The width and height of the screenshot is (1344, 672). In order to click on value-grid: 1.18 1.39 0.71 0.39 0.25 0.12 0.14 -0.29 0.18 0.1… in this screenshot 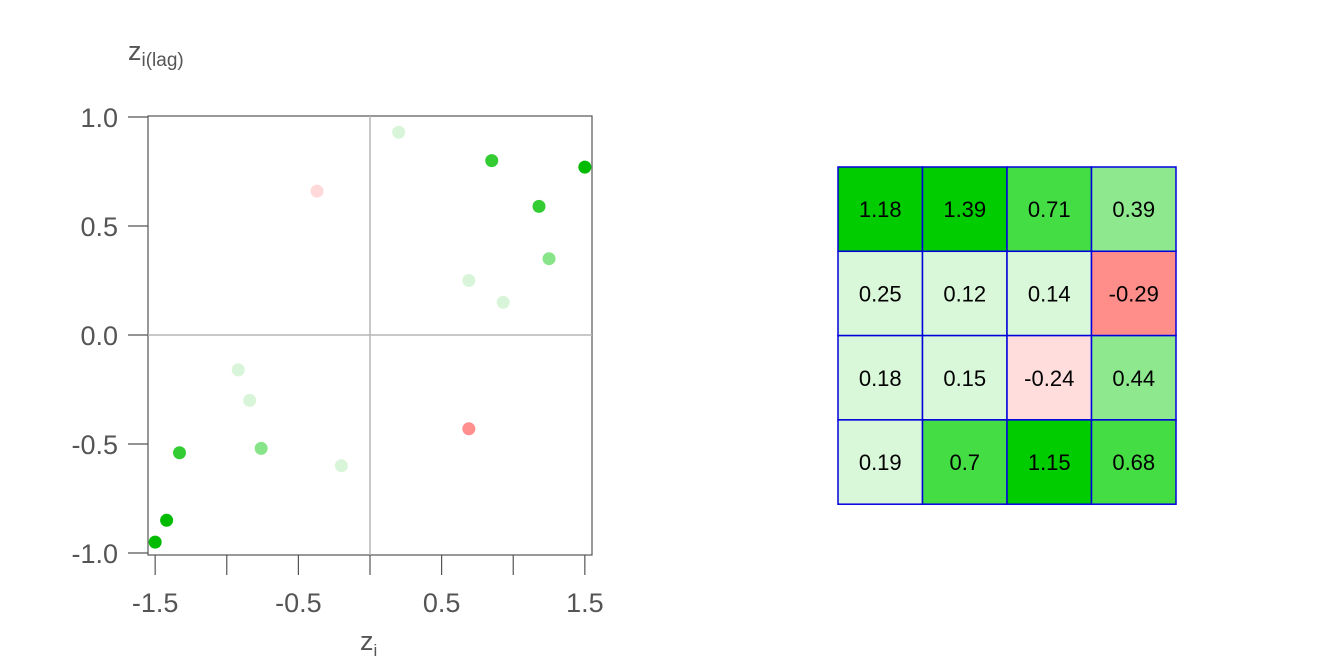, I will do `click(1007, 335)`.